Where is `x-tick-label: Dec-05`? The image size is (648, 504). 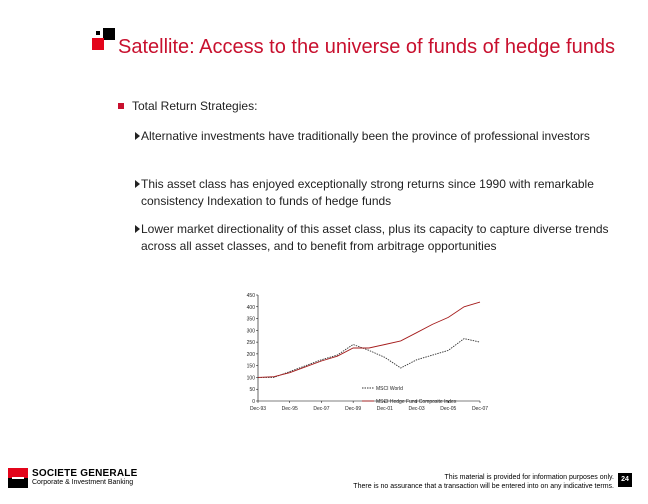
x-tick-label: Dec-05 is located at coordinates (448, 409).